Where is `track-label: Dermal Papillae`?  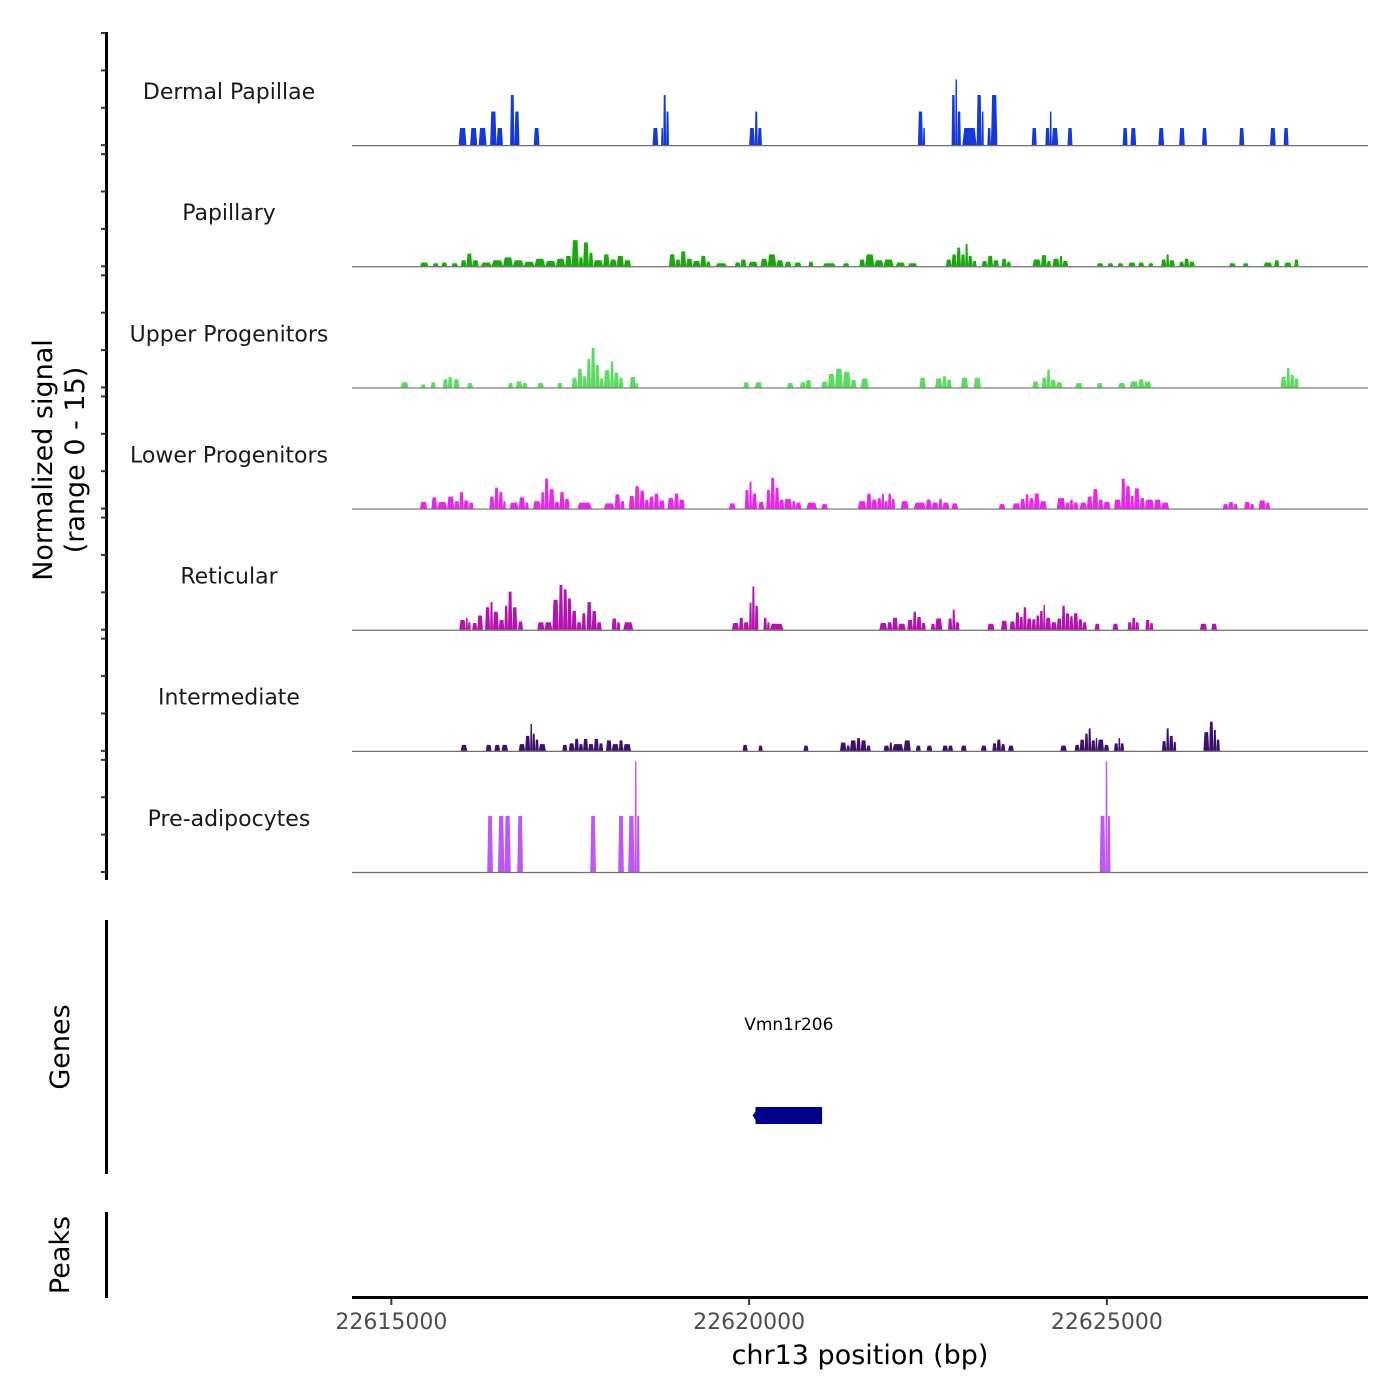
track-label: Dermal Papillae is located at coordinates (229, 92).